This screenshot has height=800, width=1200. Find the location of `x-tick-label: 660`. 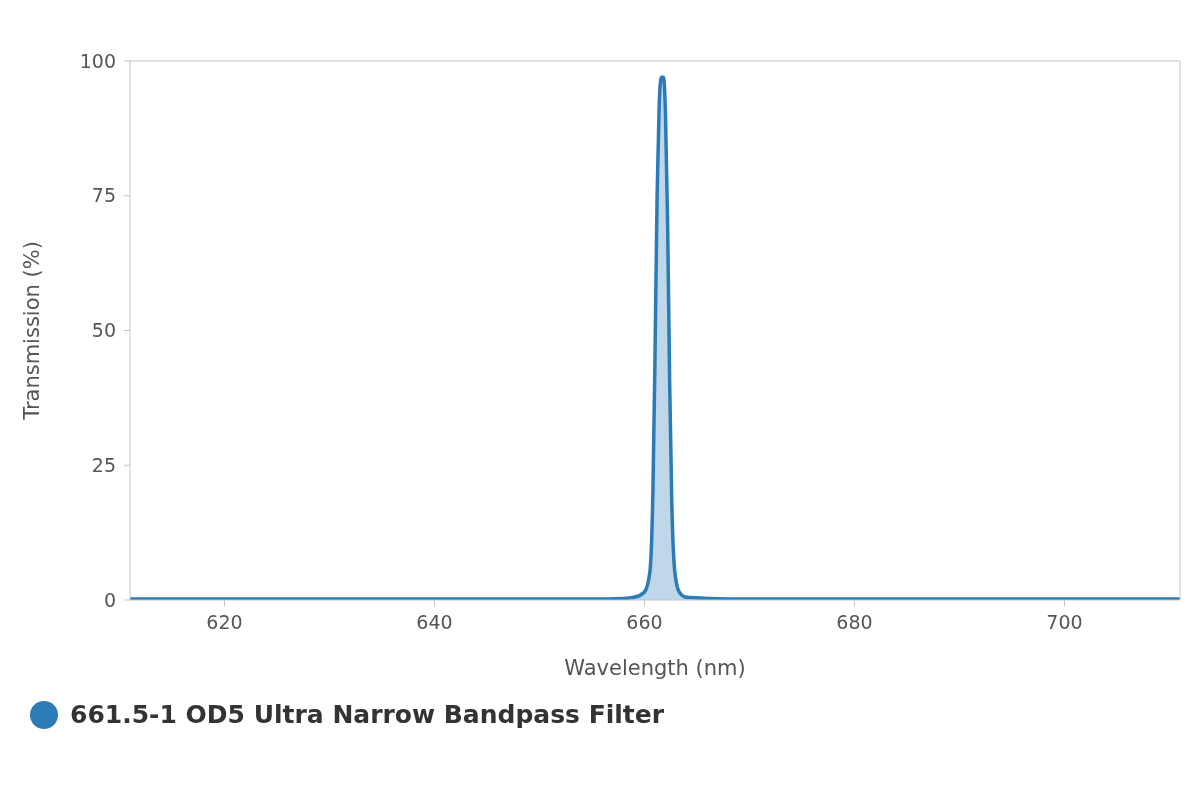

x-tick-label: 660 is located at coordinates (644, 622).